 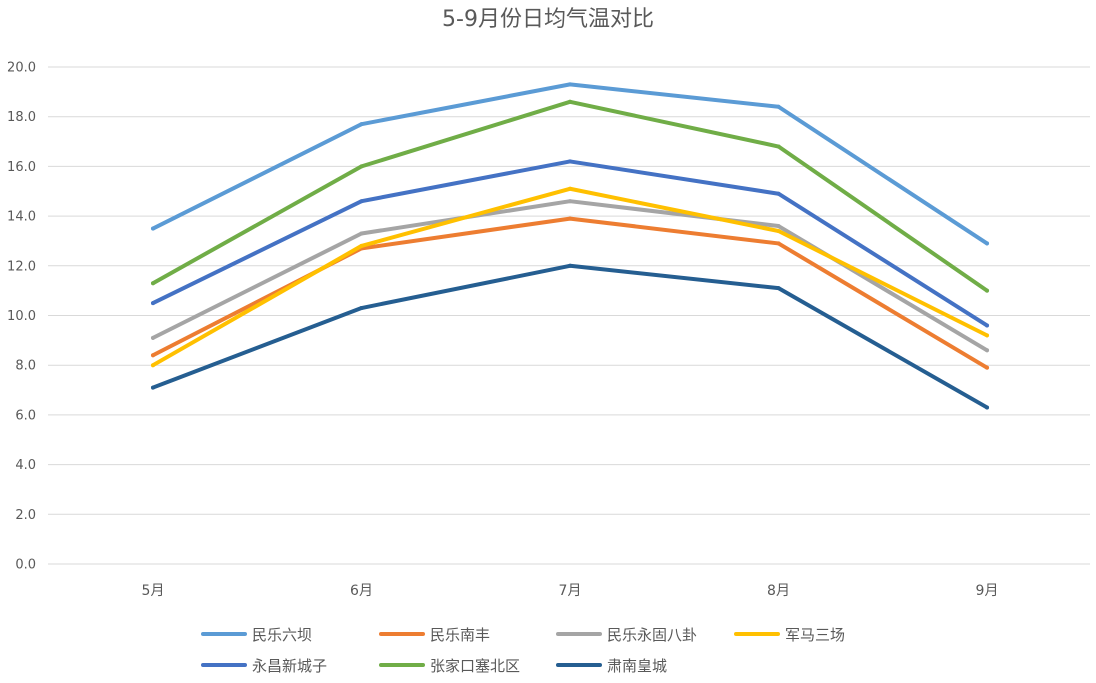 What do you see at coordinates (25, 366) in the screenshot?
I see `y-tick-label: 8.0` at bounding box center [25, 366].